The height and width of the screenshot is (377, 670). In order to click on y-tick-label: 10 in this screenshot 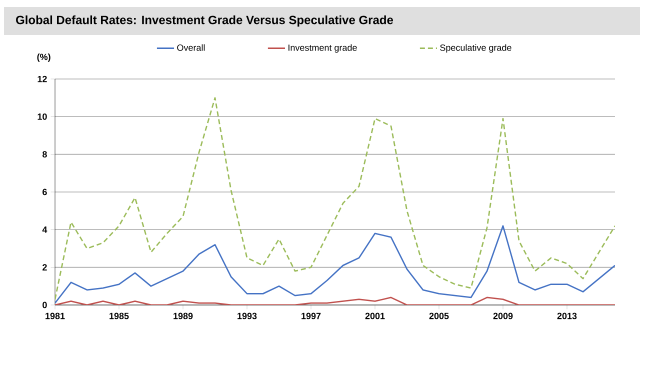, I will do `click(42, 116)`.